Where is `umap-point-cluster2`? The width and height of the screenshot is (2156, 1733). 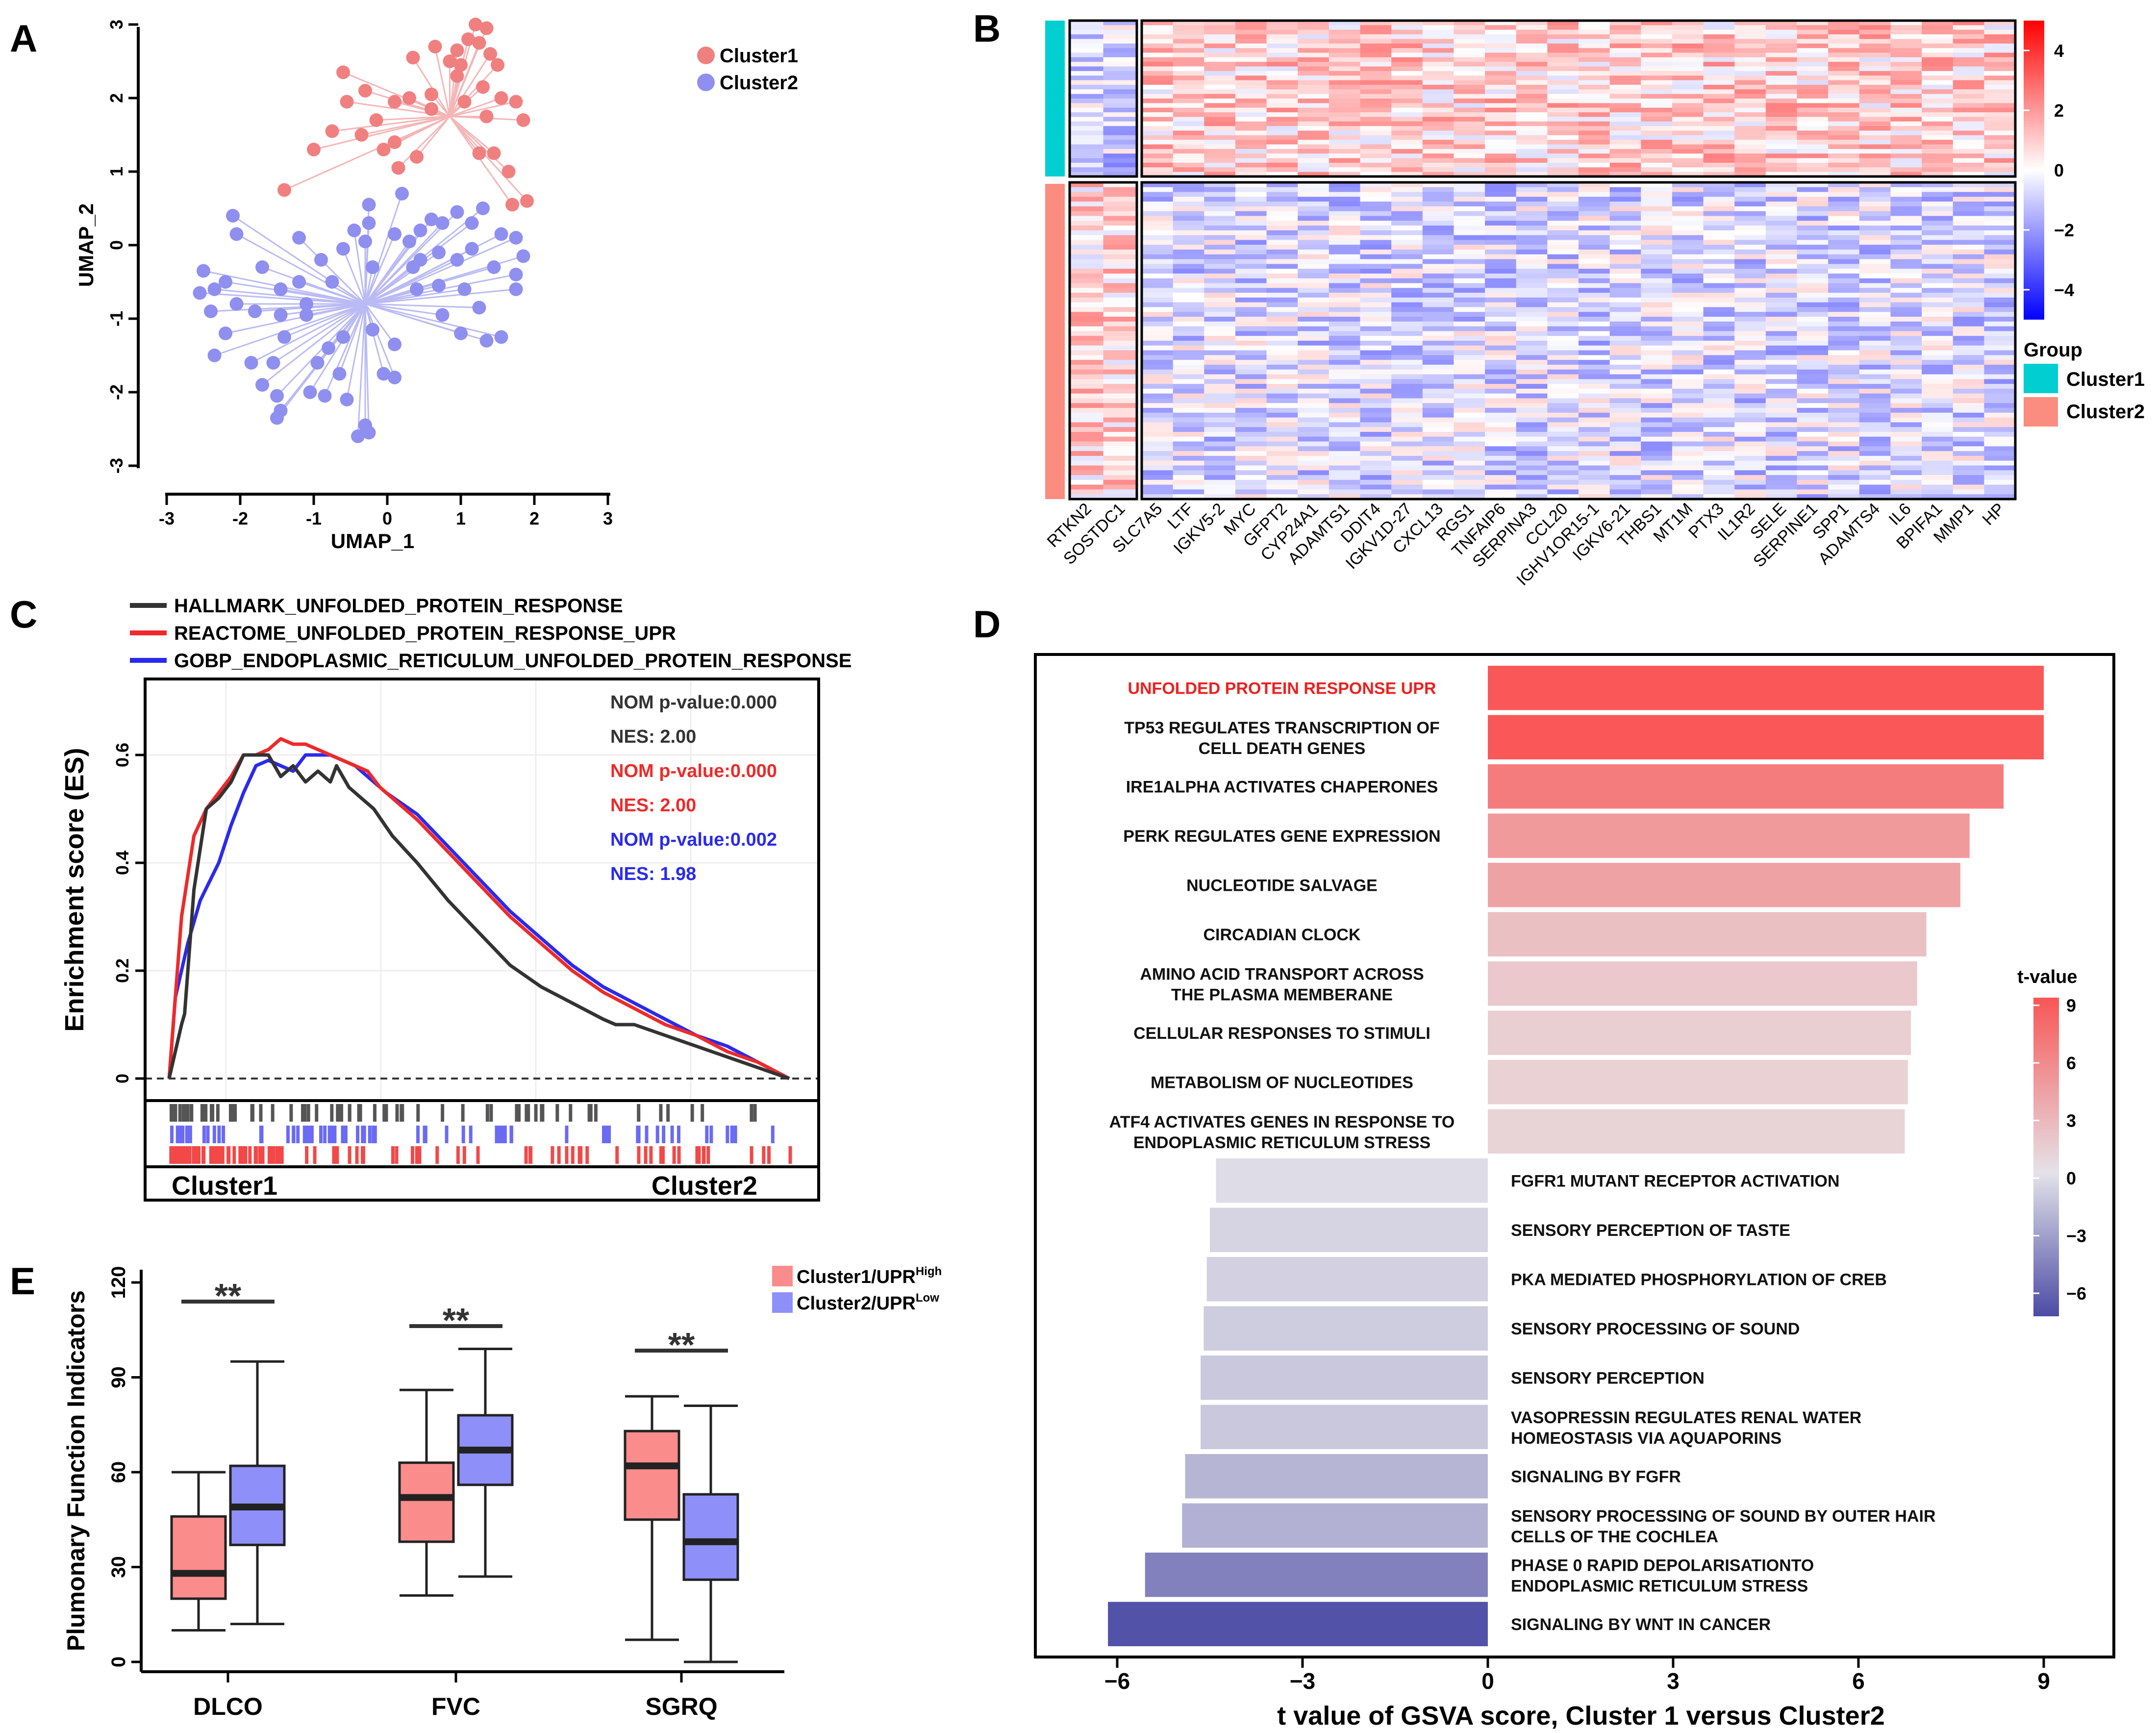
umap-point-cluster2 is located at coordinates (483, 208).